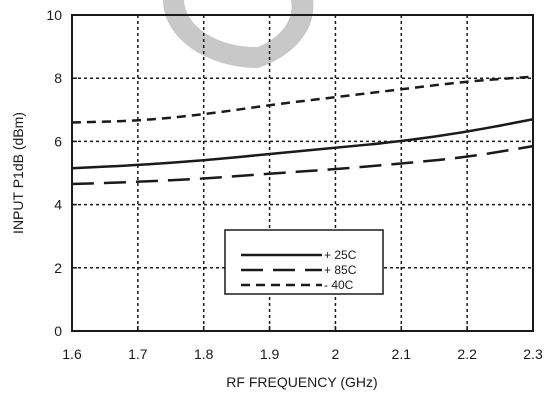  I want to click on x-tick-label: 1.8, so click(204, 354).